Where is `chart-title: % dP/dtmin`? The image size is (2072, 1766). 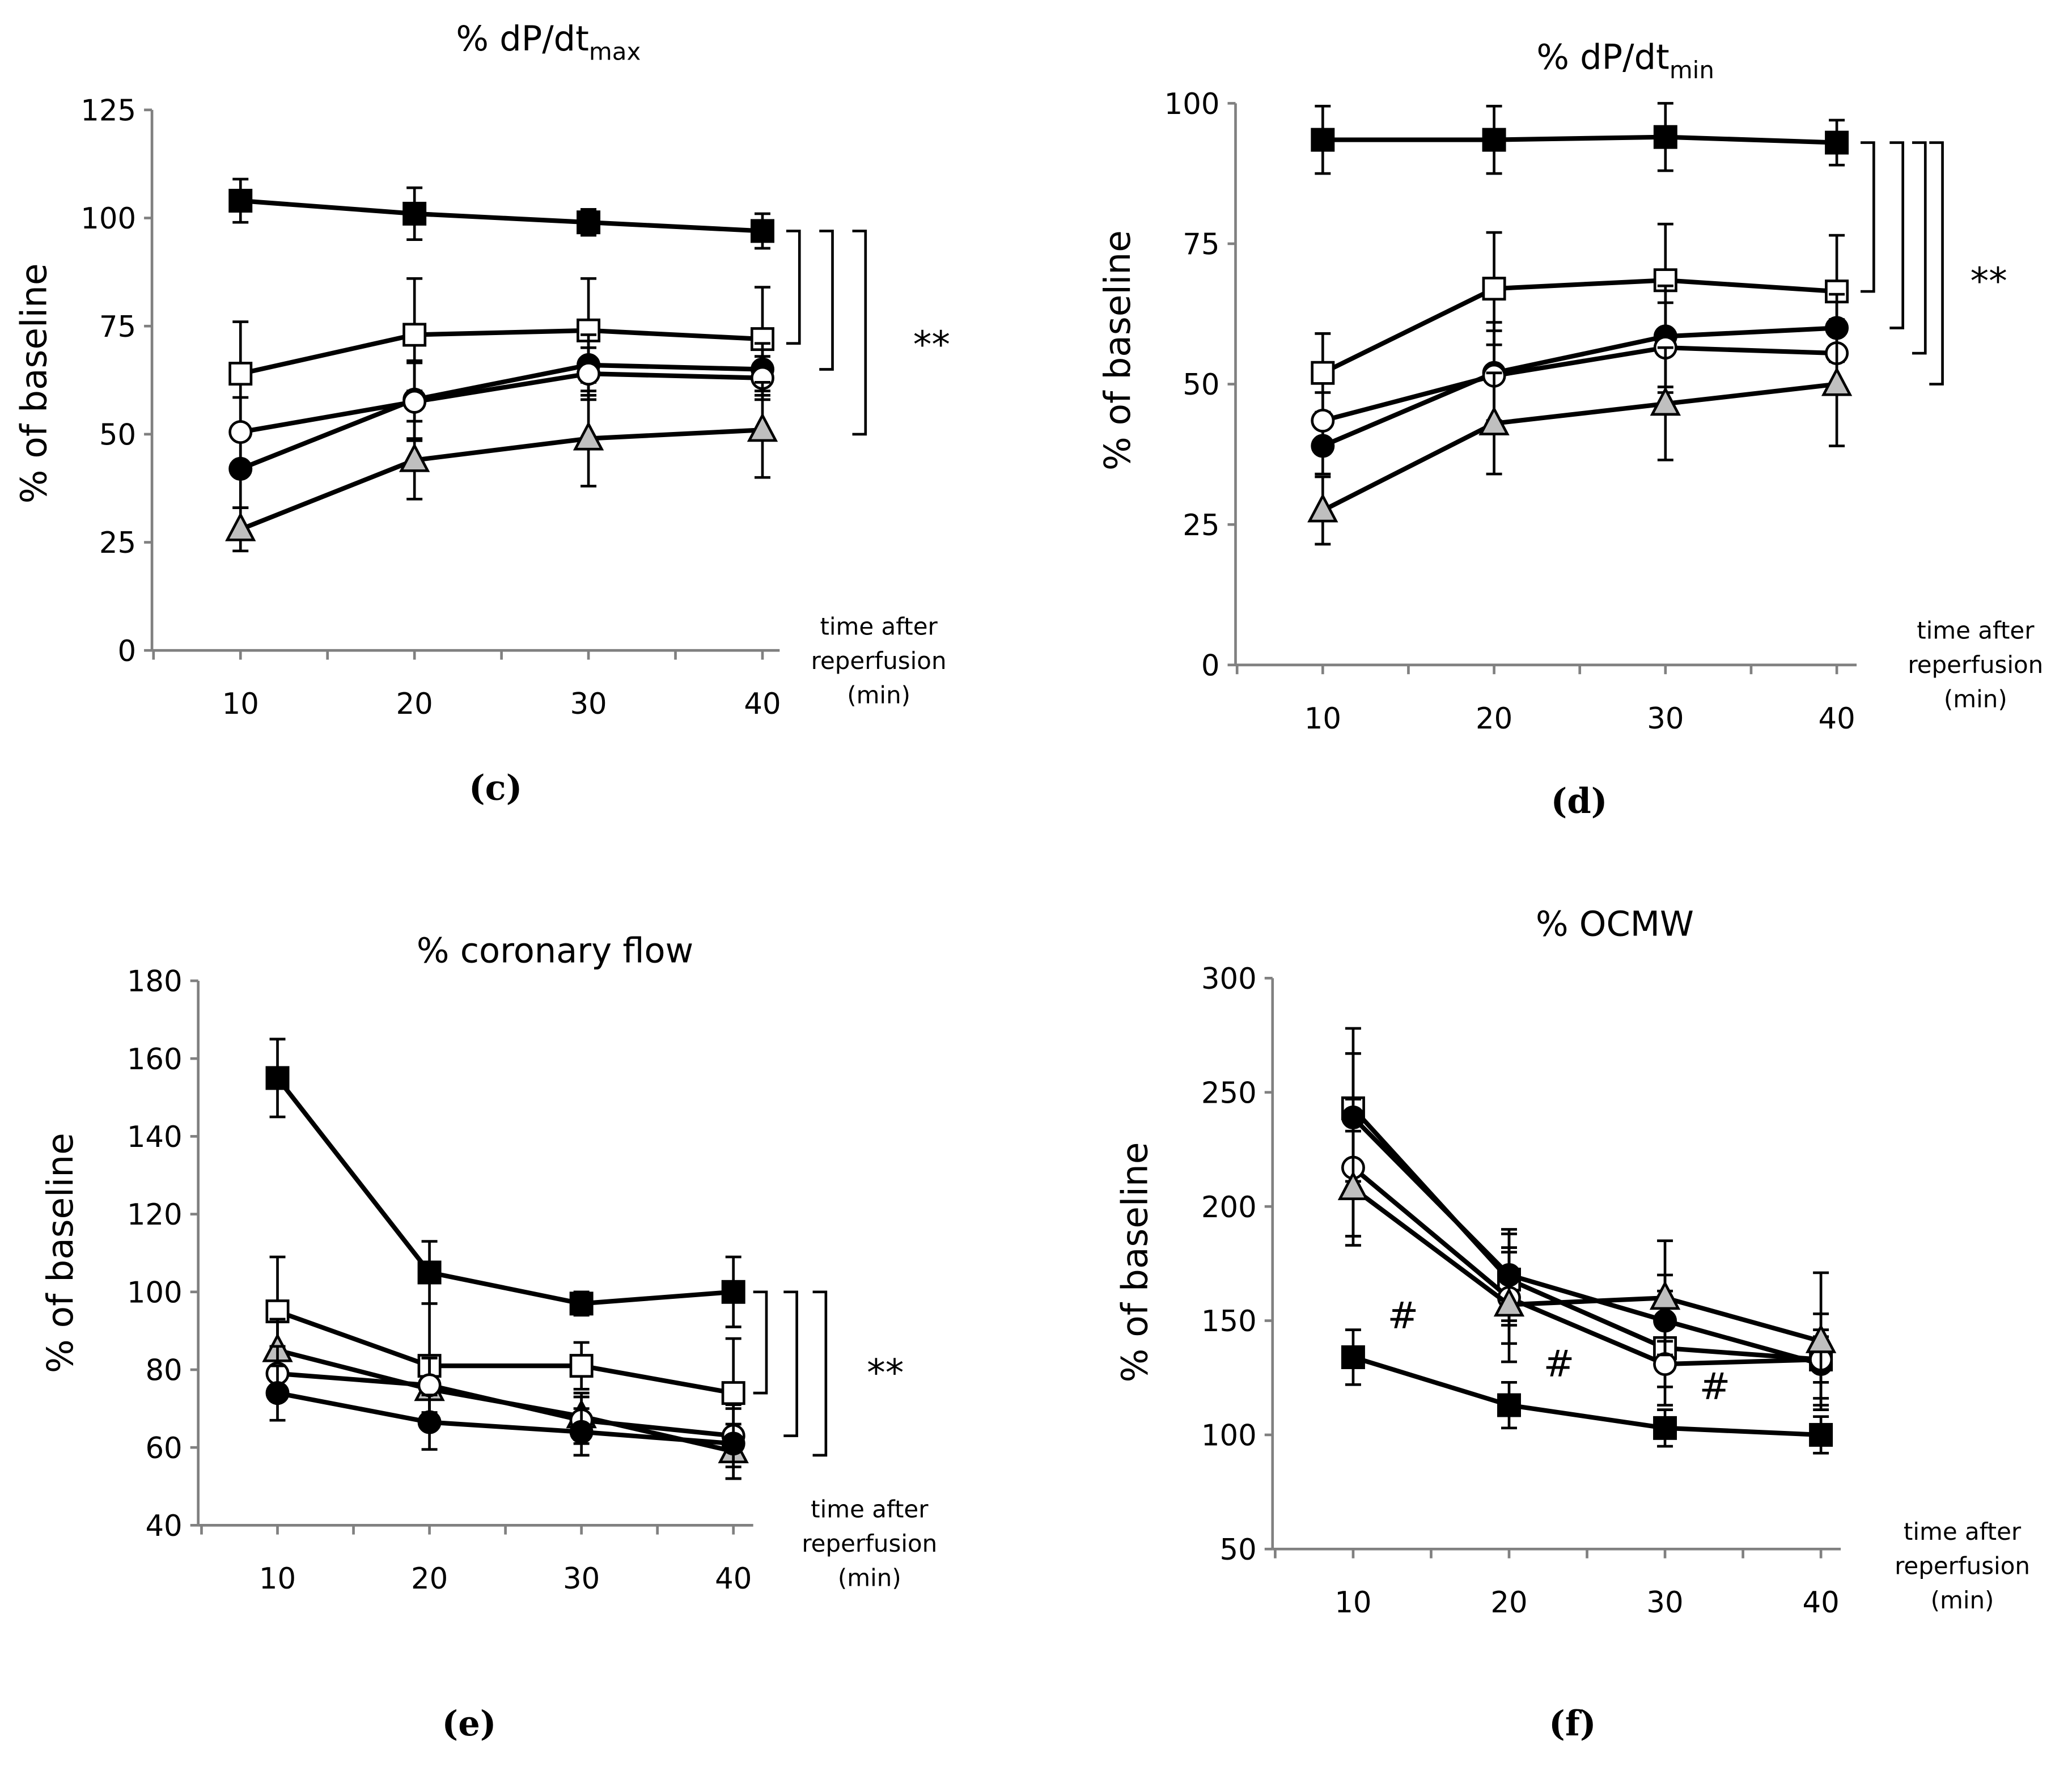
chart-title: % dP/dtmin is located at coordinates (1625, 61).